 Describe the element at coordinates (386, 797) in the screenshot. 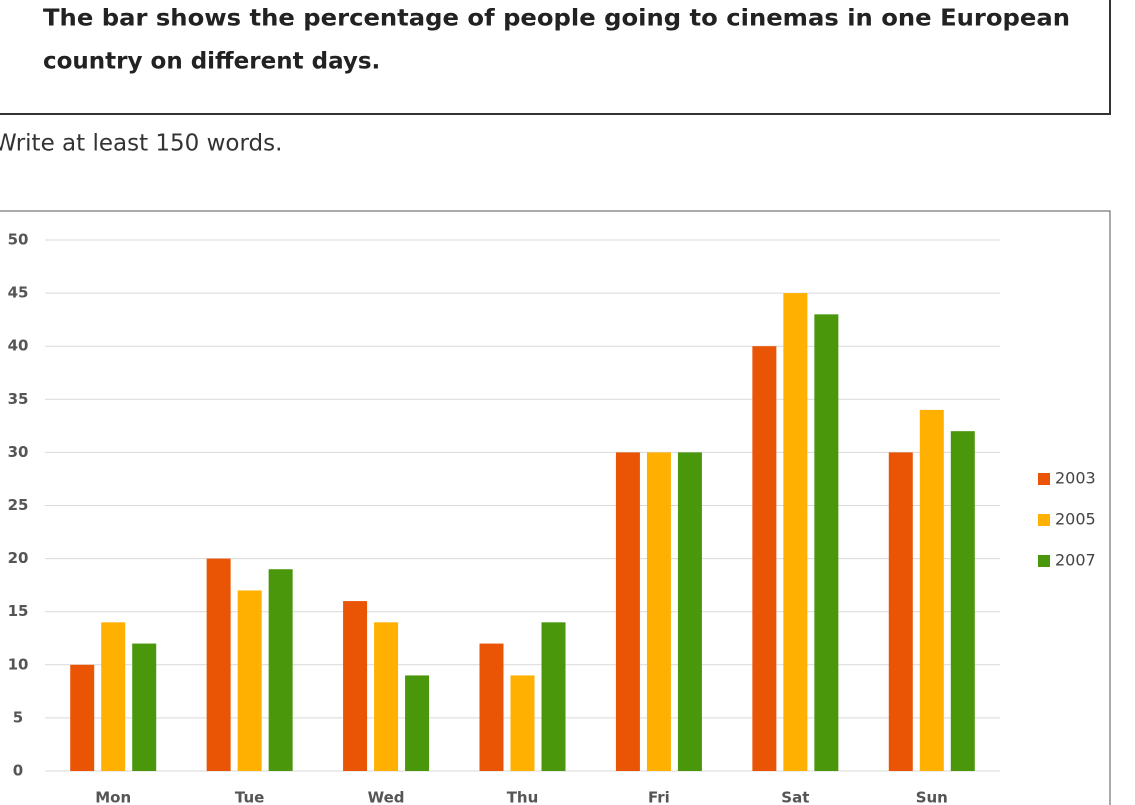

I see `x-tick-label: Wed` at that location.